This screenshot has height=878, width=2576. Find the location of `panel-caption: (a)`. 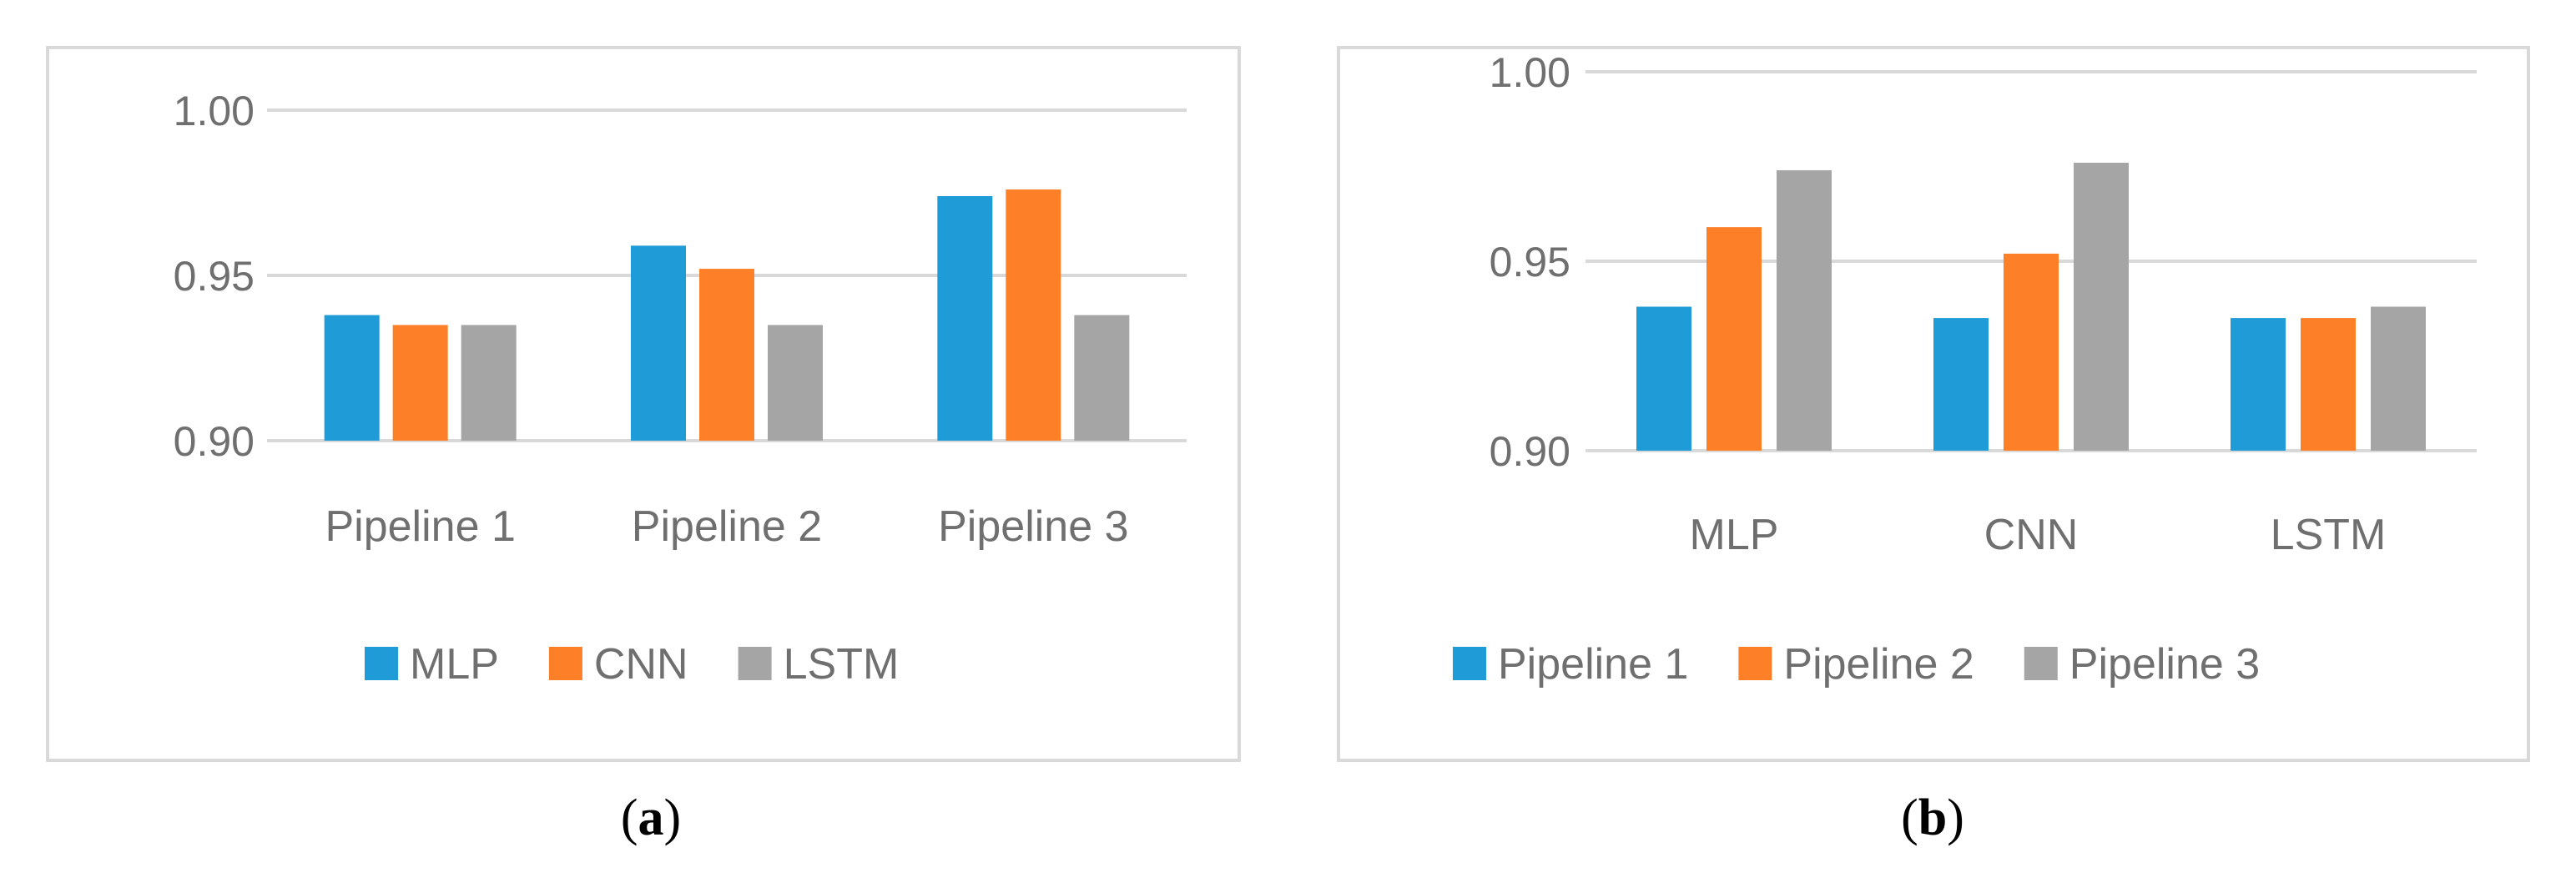

panel-caption: (a) is located at coordinates (651, 818).